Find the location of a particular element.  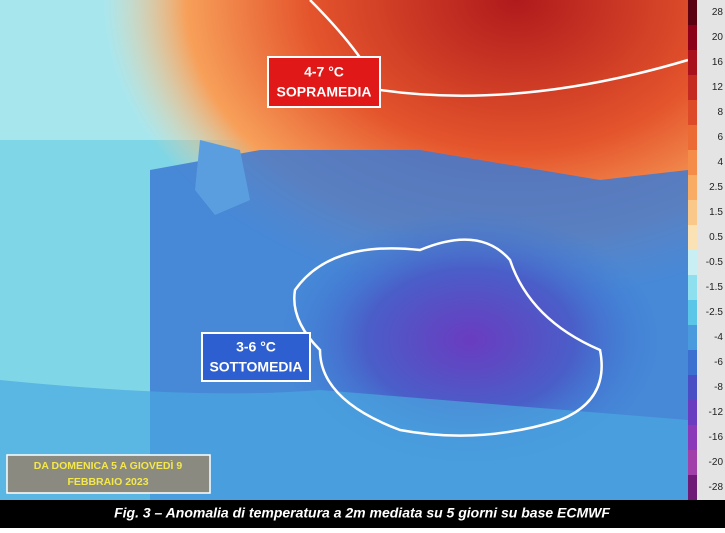

date-text: DA DOMENICA 5 A GIOVEDÌ 9 is located at coordinates (108, 465).